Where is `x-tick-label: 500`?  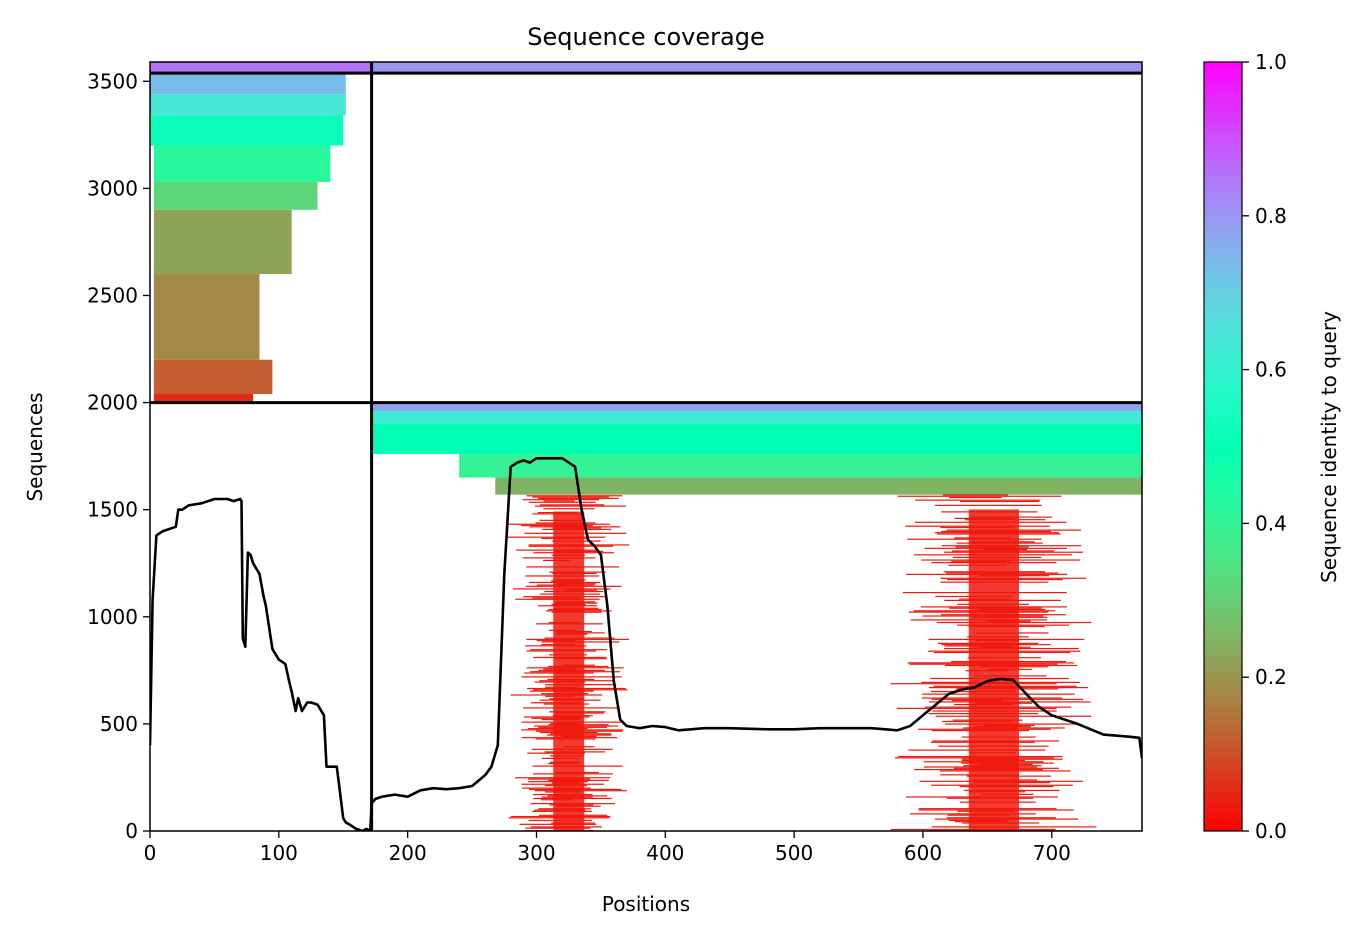 x-tick-label: 500 is located at coordinates (794, 853).